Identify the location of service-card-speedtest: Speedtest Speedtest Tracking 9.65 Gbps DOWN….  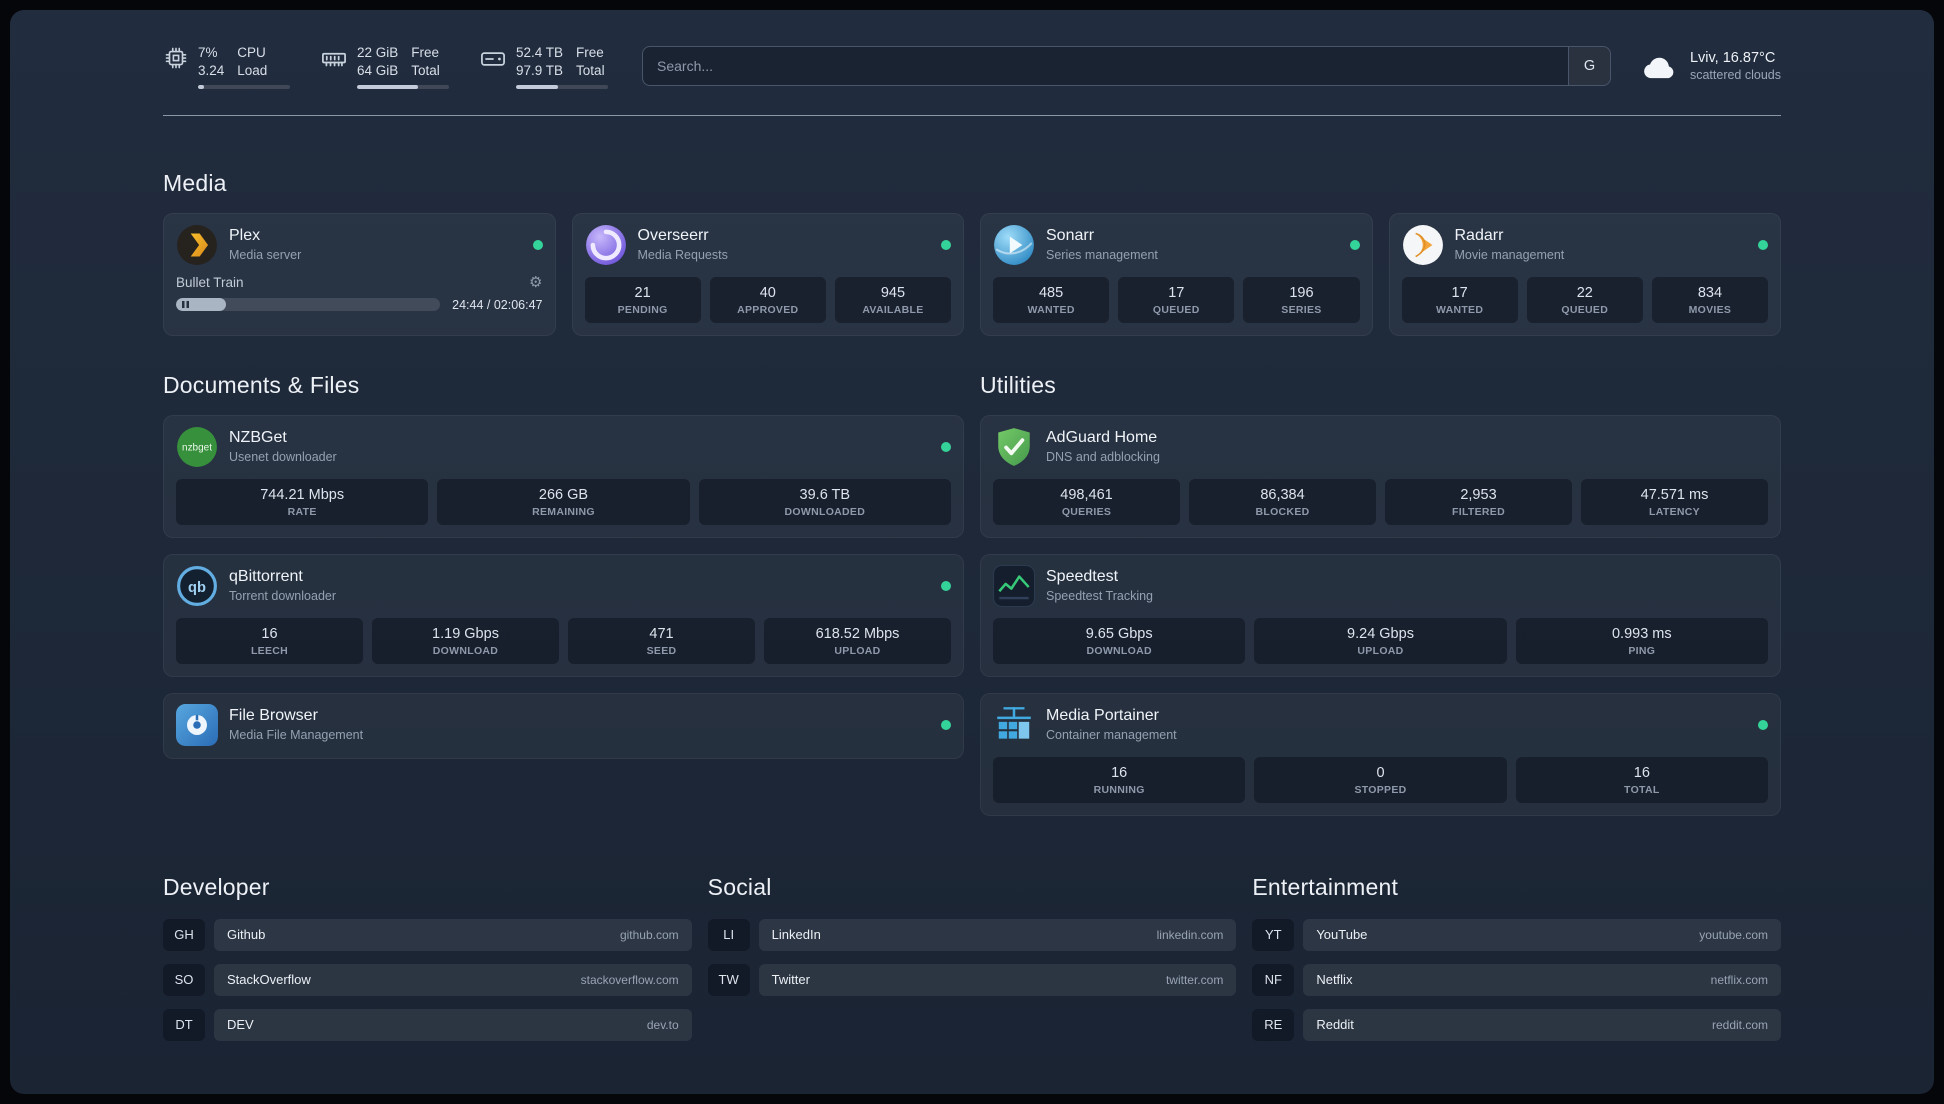
(1380, 615).